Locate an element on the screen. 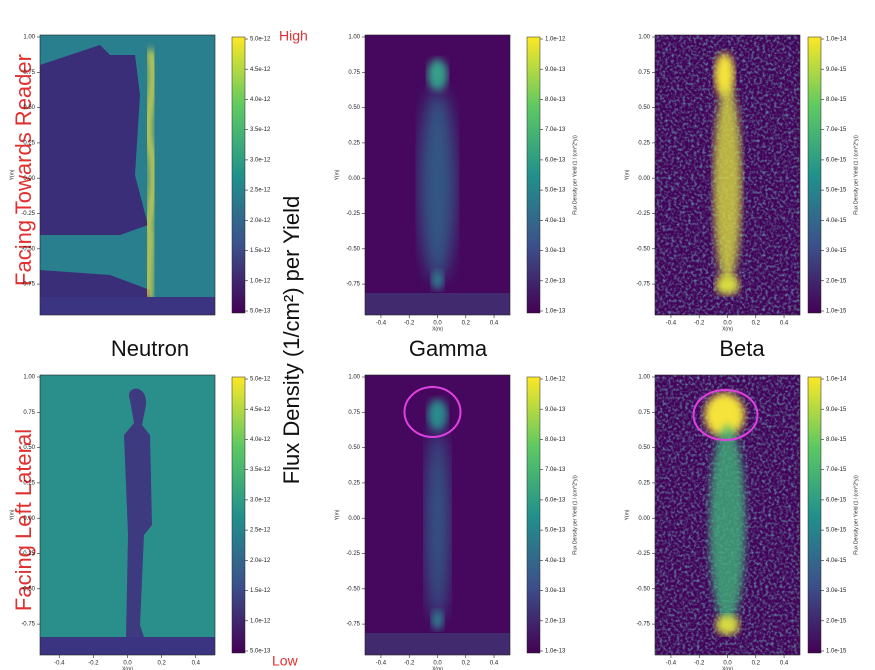  colorbar-tick-label: 3.0e-13 is located at coordinates (555, 591).